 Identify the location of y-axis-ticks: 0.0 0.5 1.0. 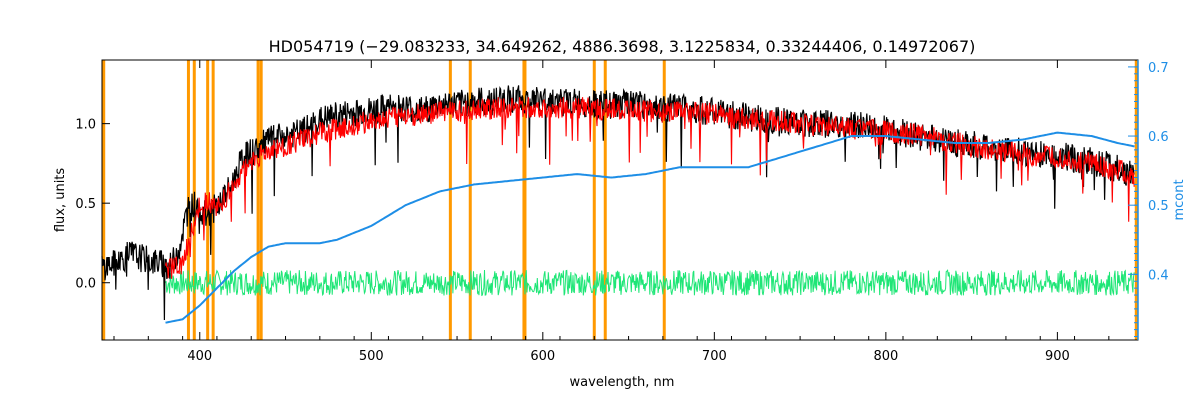
(92, 205).